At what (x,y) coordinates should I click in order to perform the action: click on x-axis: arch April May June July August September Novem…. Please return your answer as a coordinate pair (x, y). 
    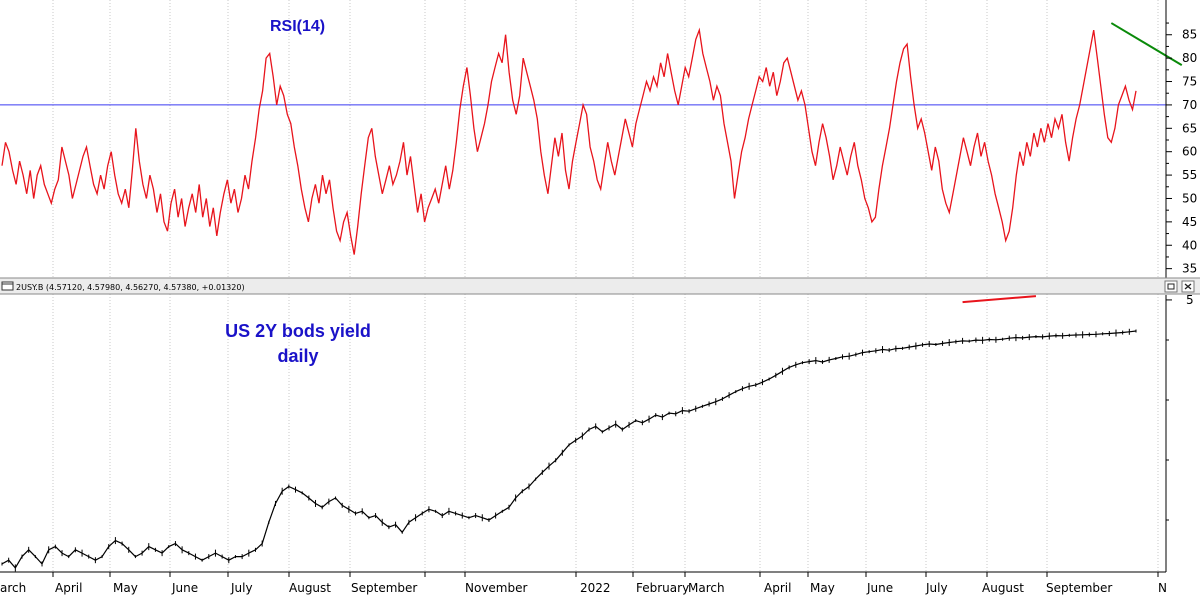
    Looking at the image, I should click on (583, 583).